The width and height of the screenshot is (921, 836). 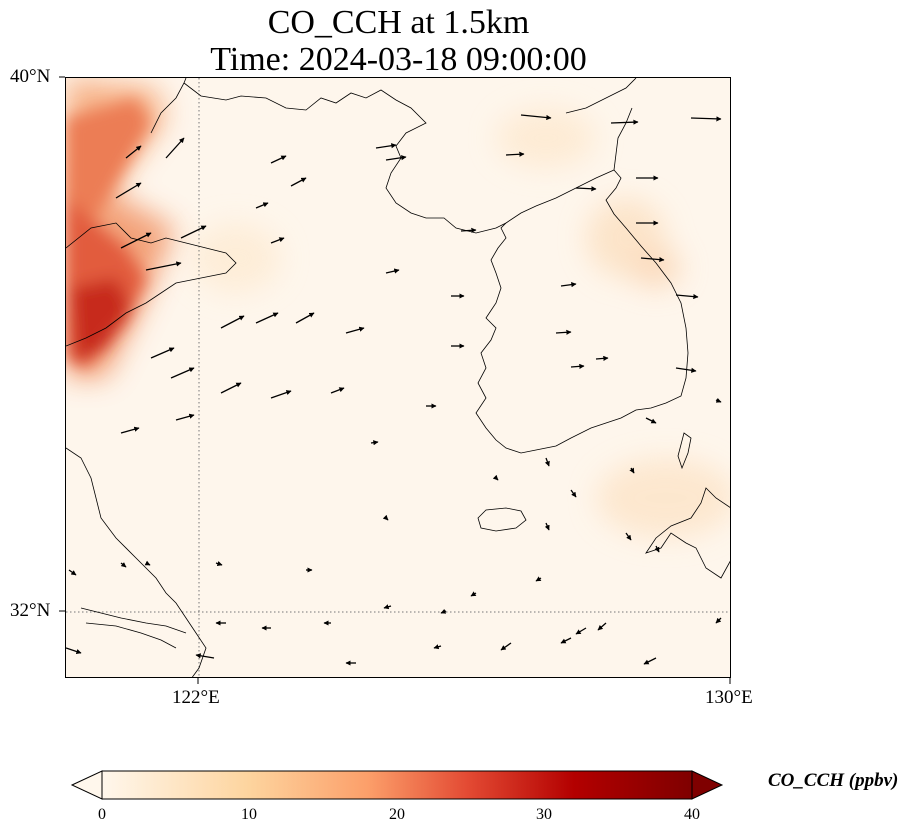 What do you see at coordinates (601, 124) in the screenshot?
I see `coast-korea-north` at bounding box center [601, 124].